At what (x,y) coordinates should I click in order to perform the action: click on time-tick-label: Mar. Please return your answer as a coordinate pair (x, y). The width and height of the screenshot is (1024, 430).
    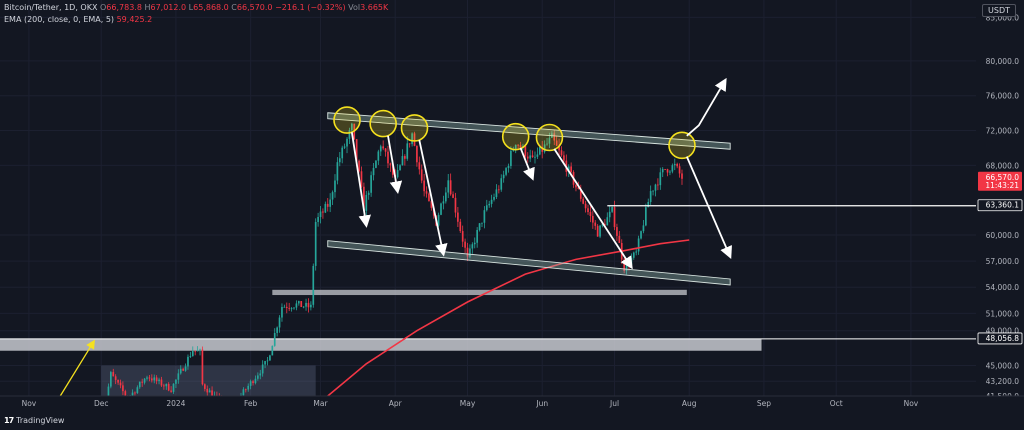
    Looking at the image, I should click on (320, 403).